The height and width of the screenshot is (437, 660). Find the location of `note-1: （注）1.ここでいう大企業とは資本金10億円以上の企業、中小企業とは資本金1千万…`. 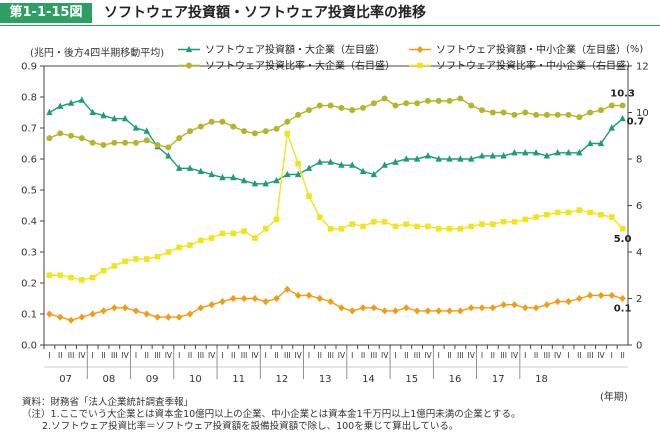

note-1: （注）1.ここでいう大企業とは資本金10億円以上の企業、中小企業とは資本金1千万… is located at coordinates (271, 414).